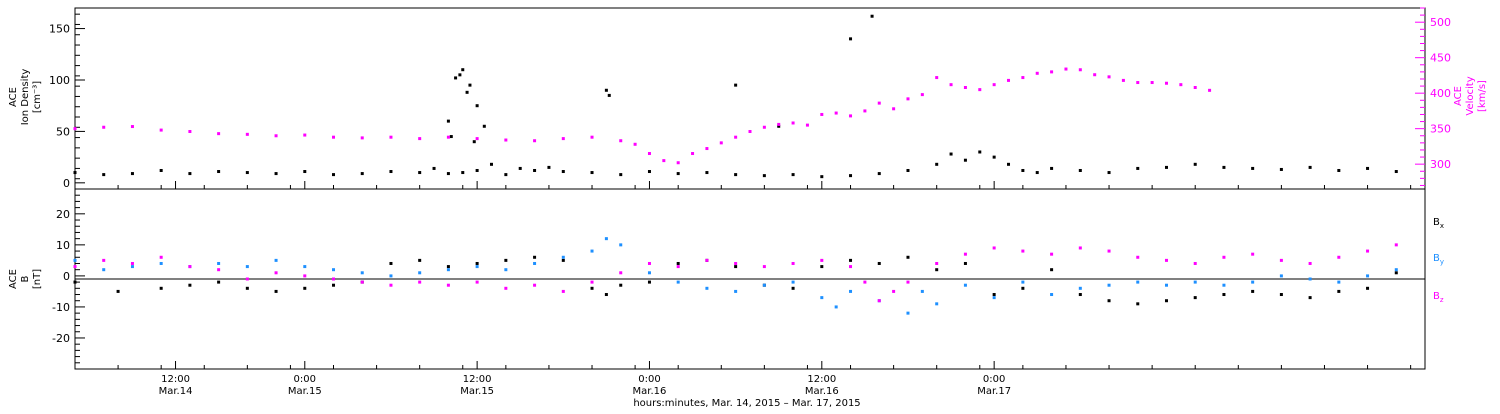 The width and height of the screenshot is (1500, 414). I want to click on time-tick-date-label: Mar.14, so click(176, 391).